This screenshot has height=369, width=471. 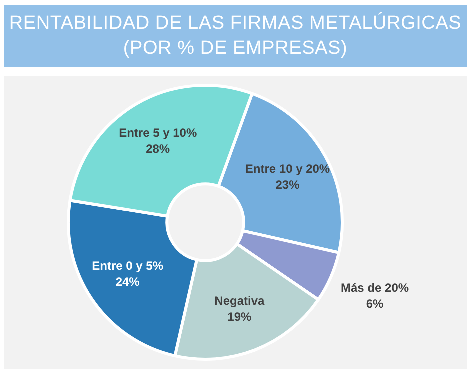 What do you see at coordinates (287, 169) in the screenshot?
I see `slice-label: Entre 10 y 20%` at bounding box center [287, 169].